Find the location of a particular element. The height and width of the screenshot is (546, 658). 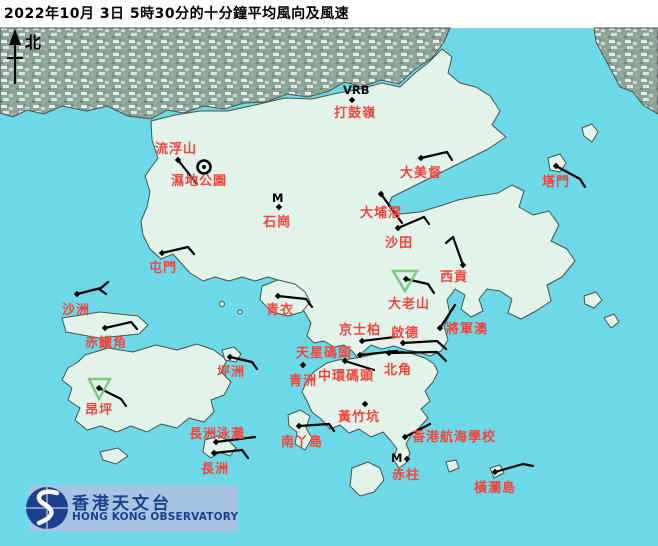

mirs-bay-island is located at coordinates (590, 133).